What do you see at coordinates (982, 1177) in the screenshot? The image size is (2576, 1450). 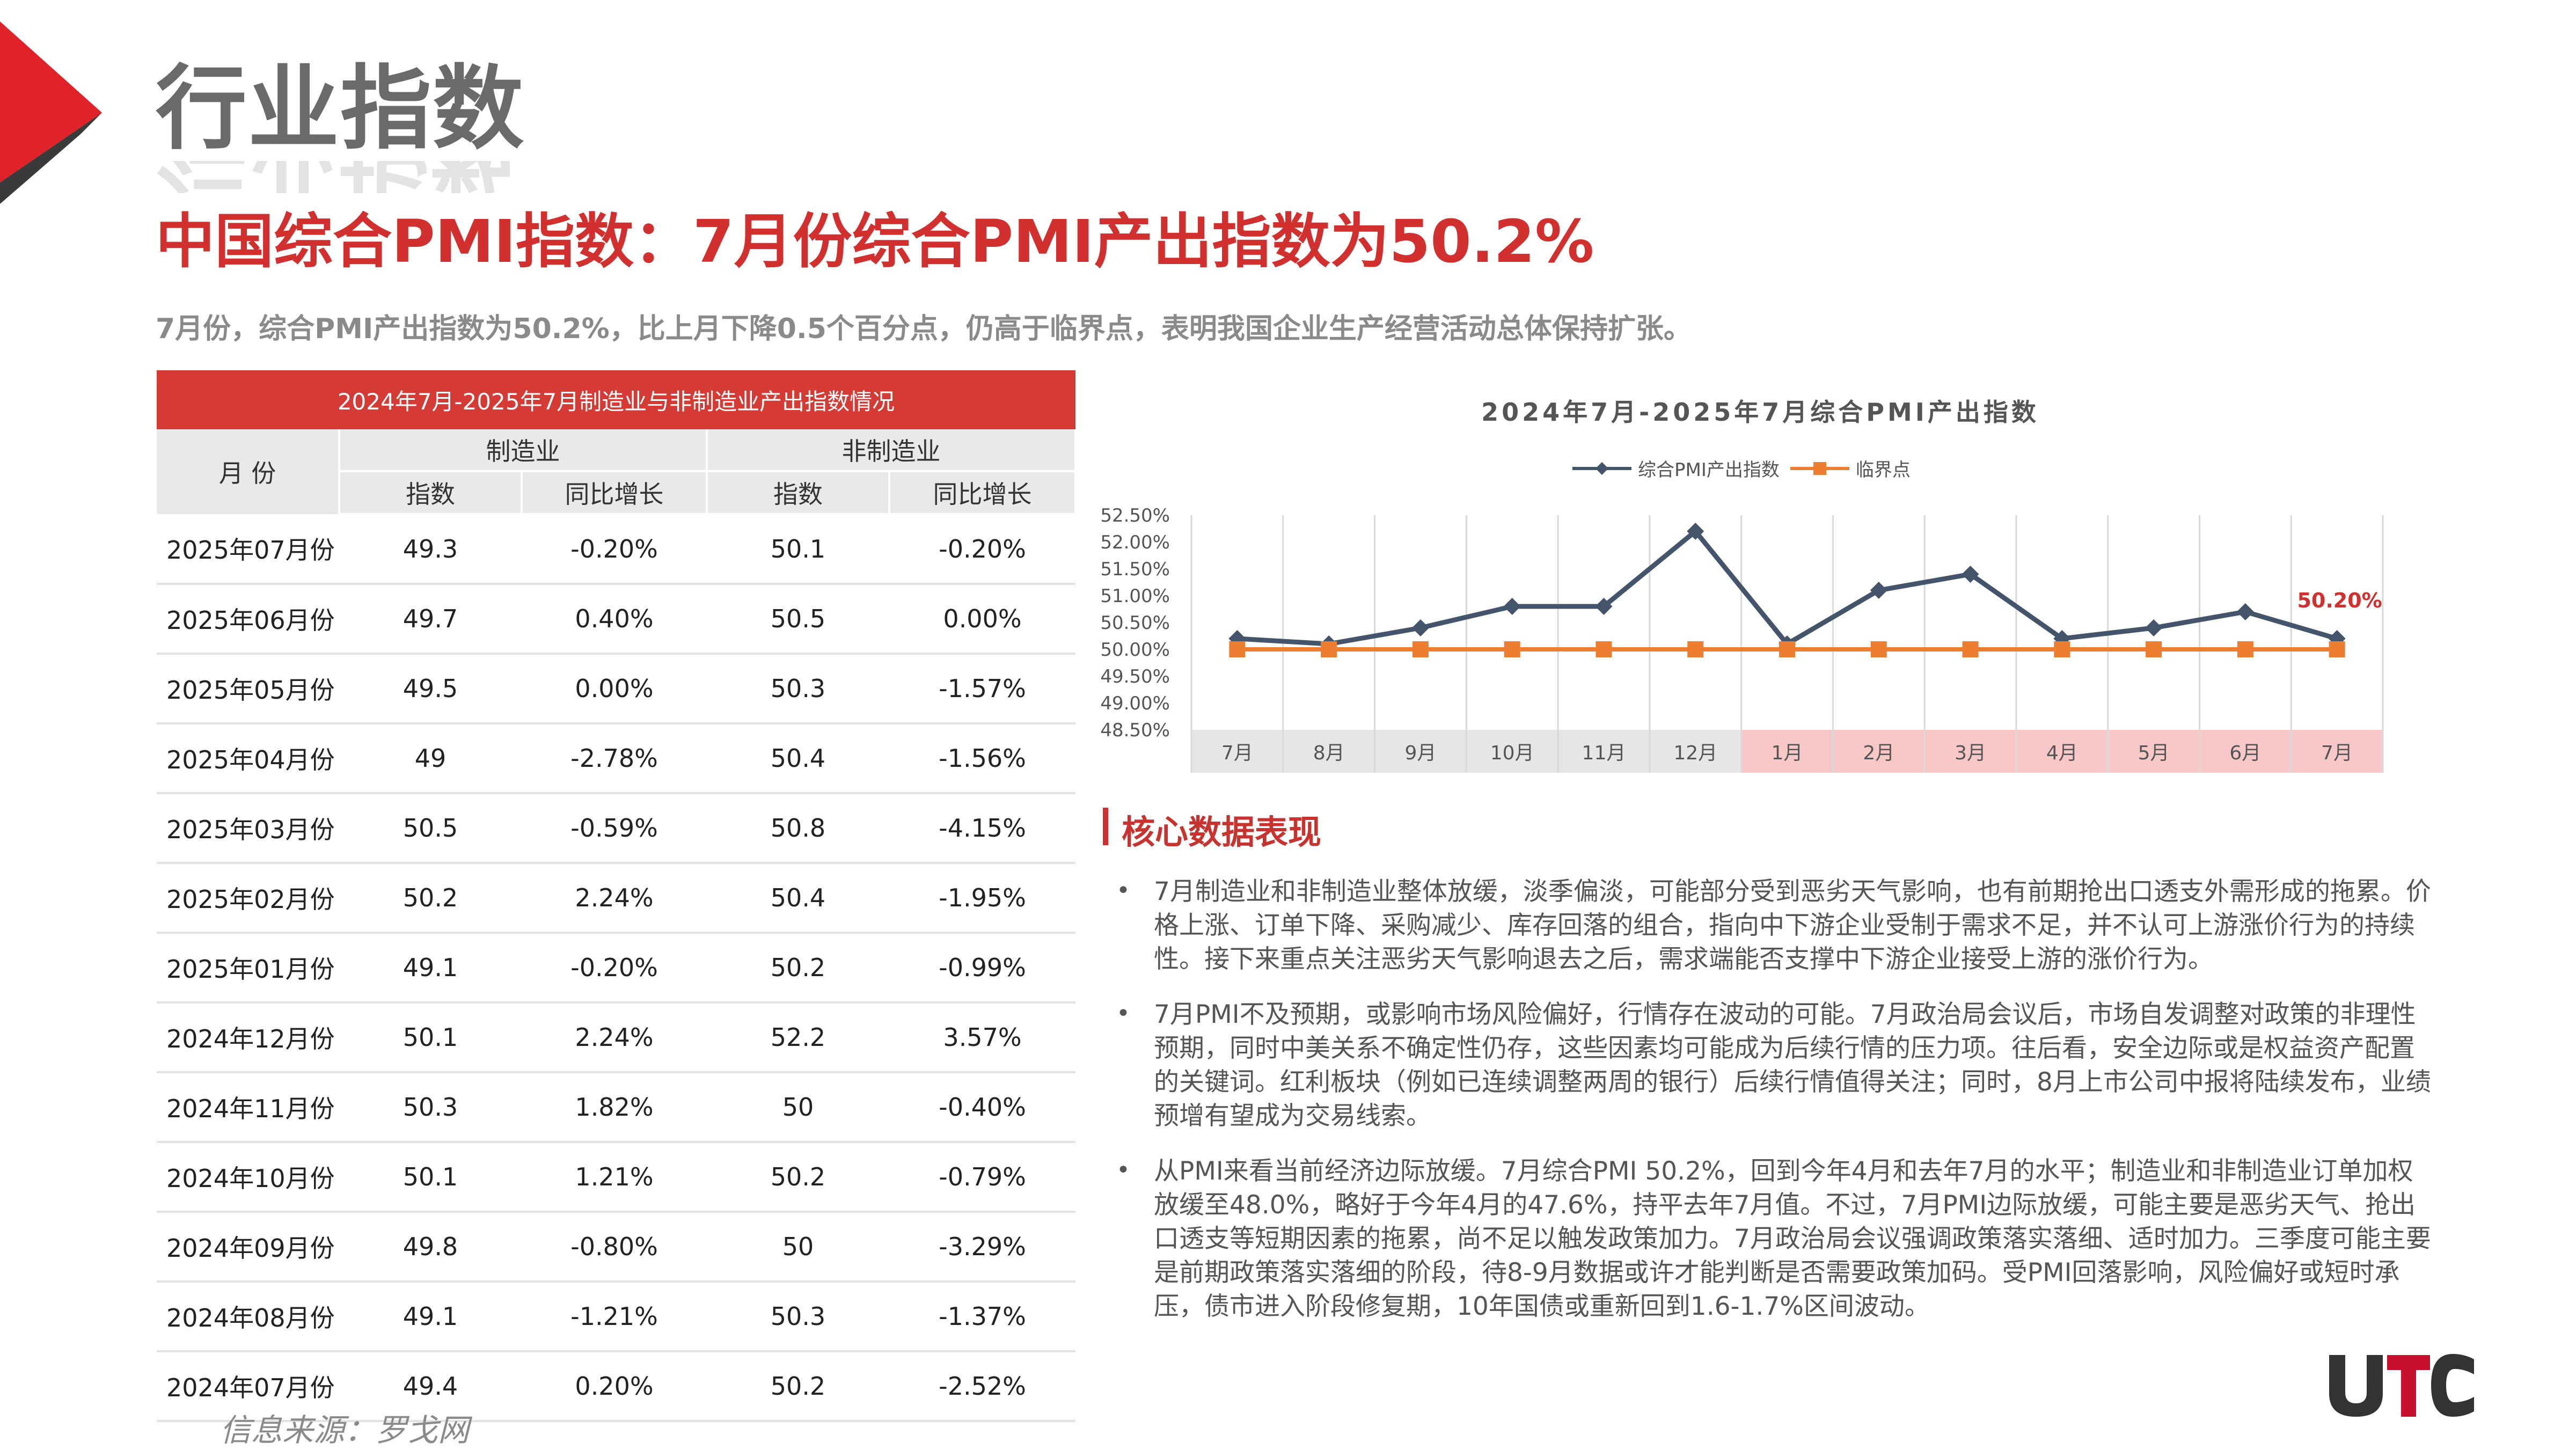 I see `cell-non-yoy: -0.79%` at bounding box center [982, 1177].